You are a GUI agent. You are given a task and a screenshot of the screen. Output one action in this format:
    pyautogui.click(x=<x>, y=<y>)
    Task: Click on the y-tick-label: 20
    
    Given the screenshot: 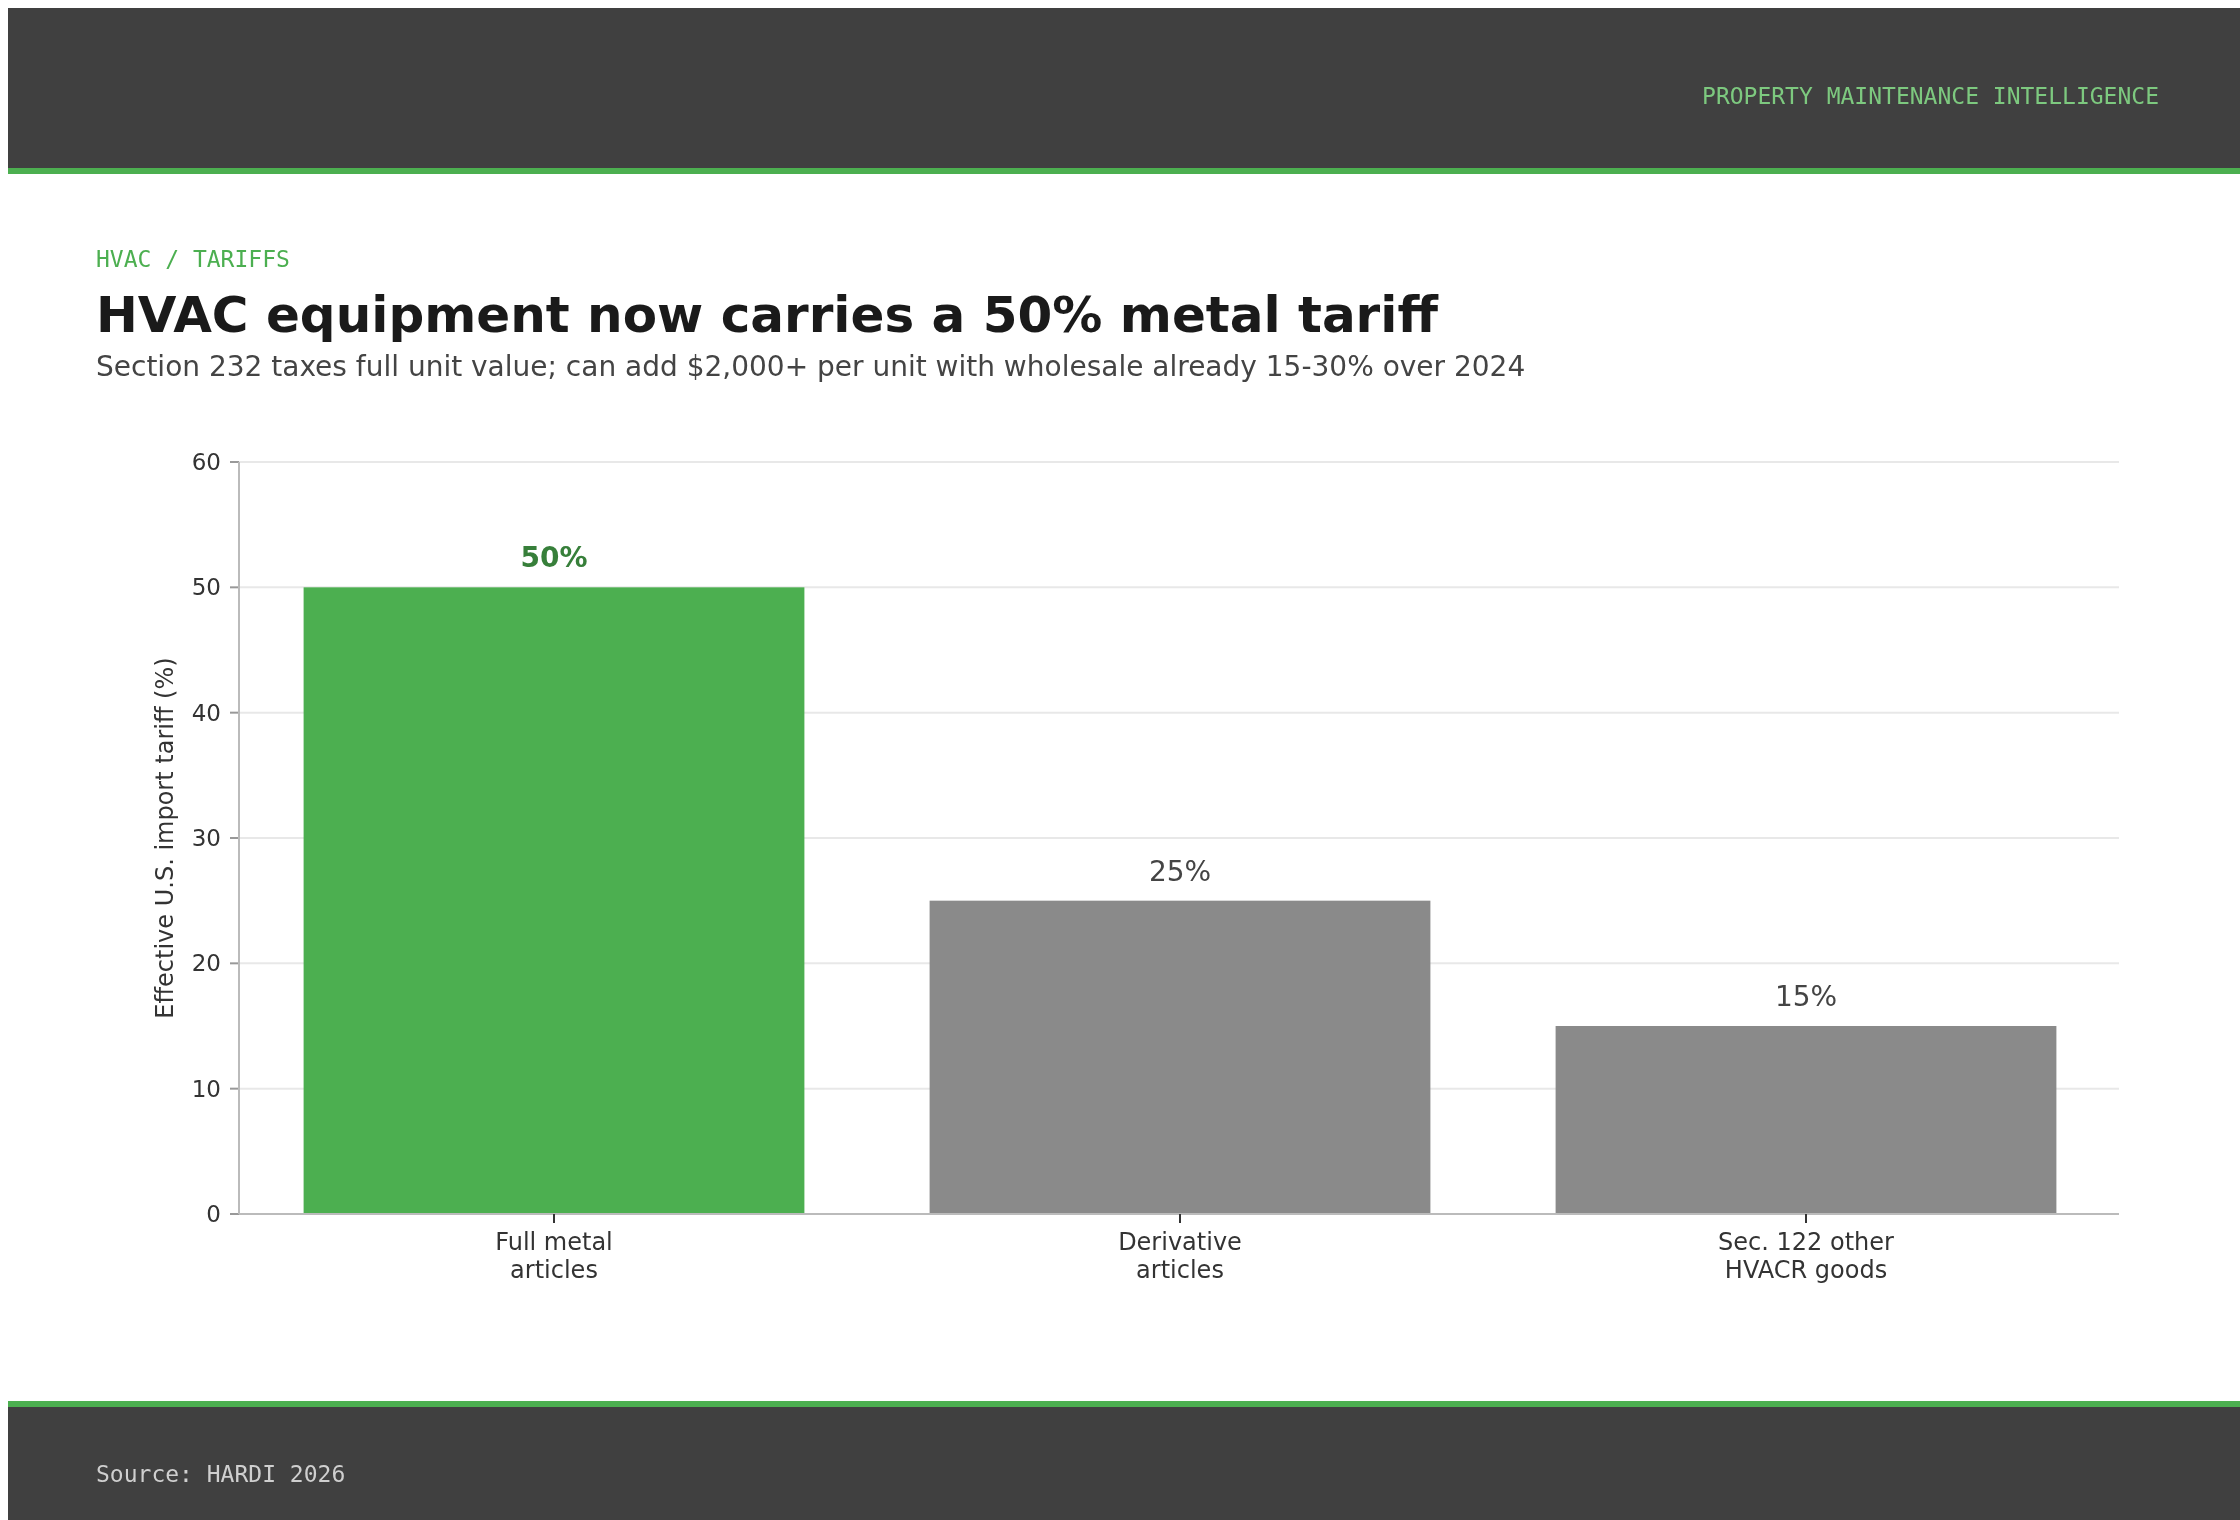 What is the action you would take?
    pyautogui.click(x=206, y=963)
    